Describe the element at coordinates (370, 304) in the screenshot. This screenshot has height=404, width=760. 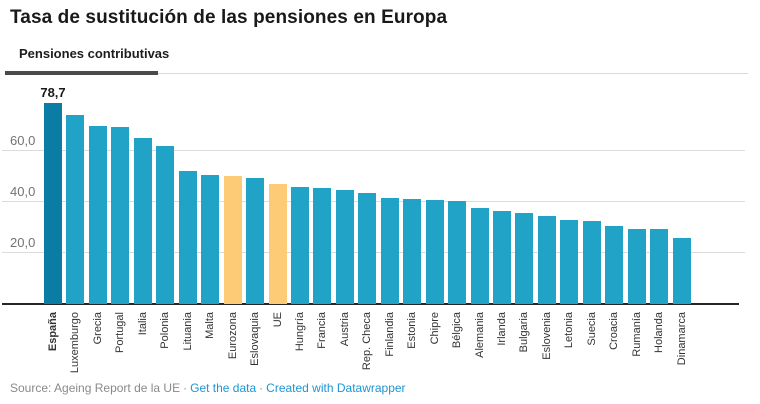
I see `x-axis-baseline` at that location.